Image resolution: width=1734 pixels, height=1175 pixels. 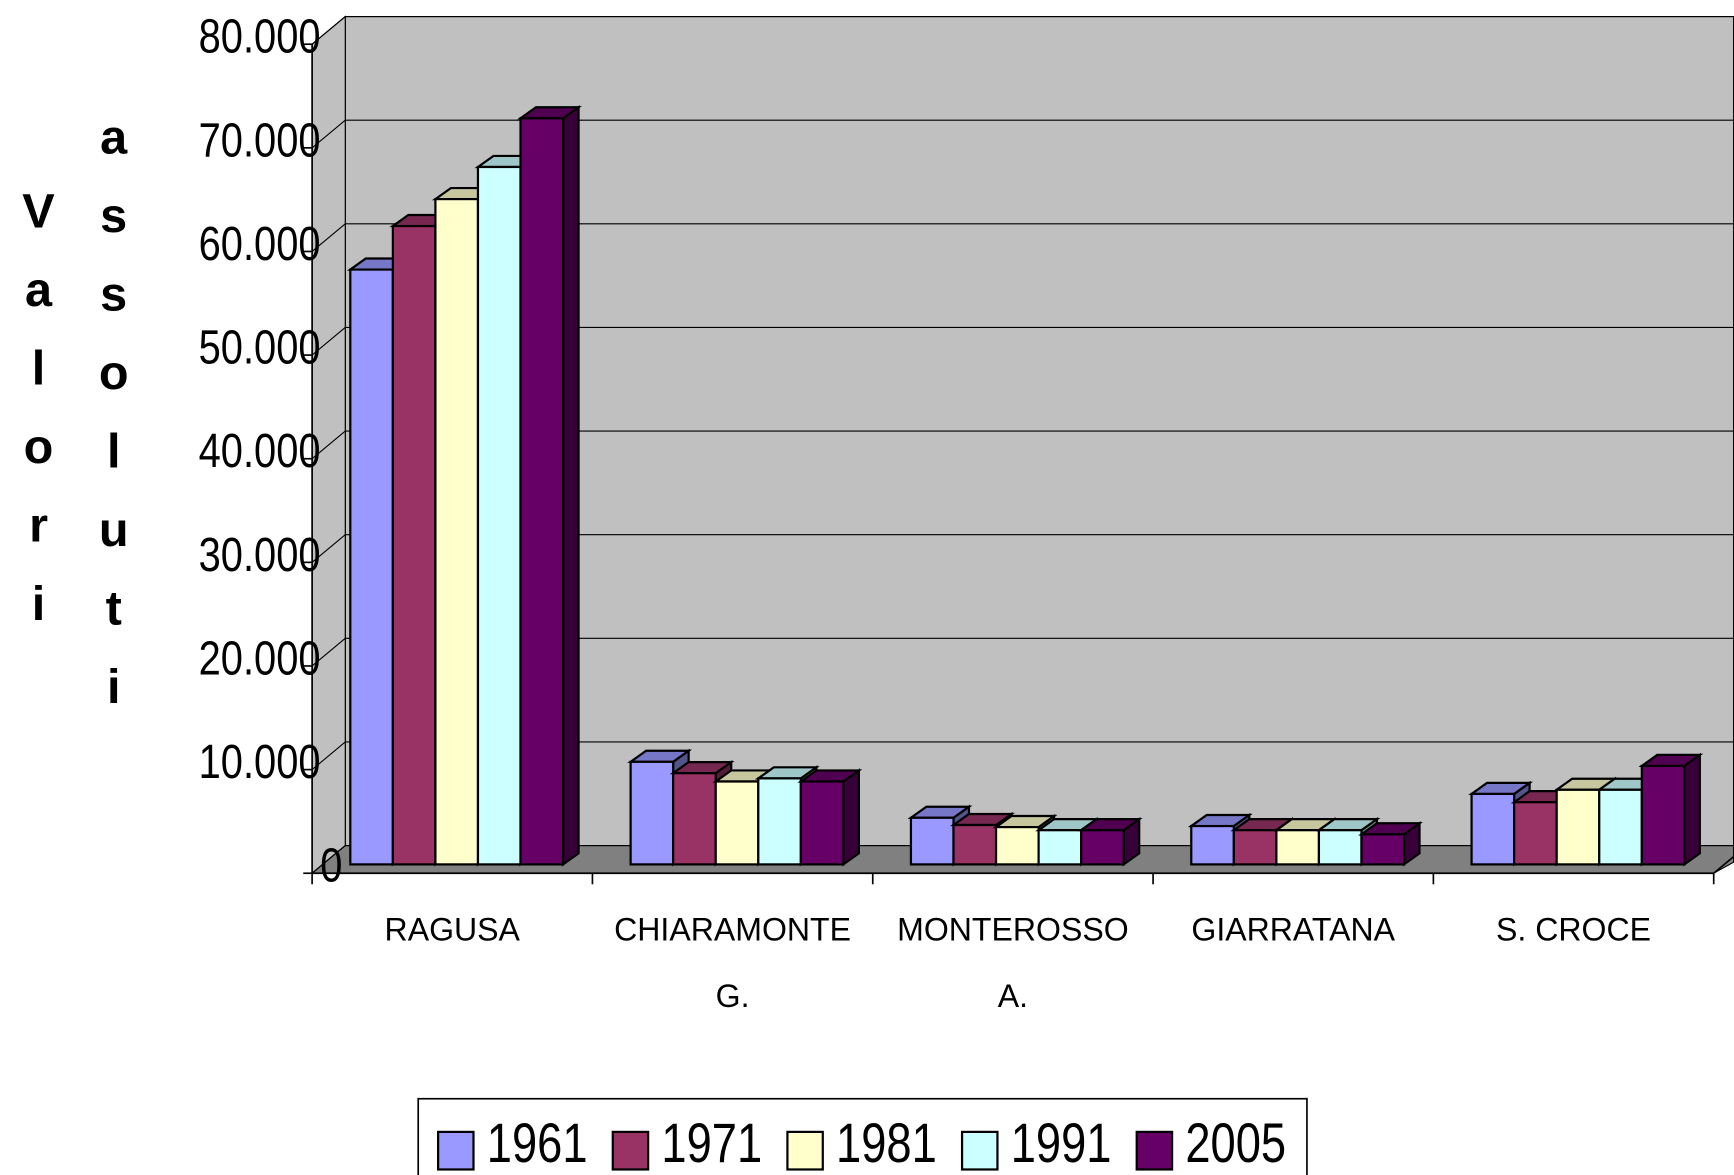 I want to click on x-tick-label: MONTEROSSO A., so click(x=1013, y=964).